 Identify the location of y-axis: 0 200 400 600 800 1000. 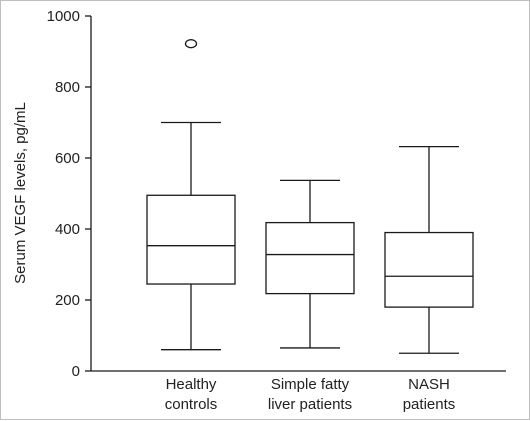
(69, 194).